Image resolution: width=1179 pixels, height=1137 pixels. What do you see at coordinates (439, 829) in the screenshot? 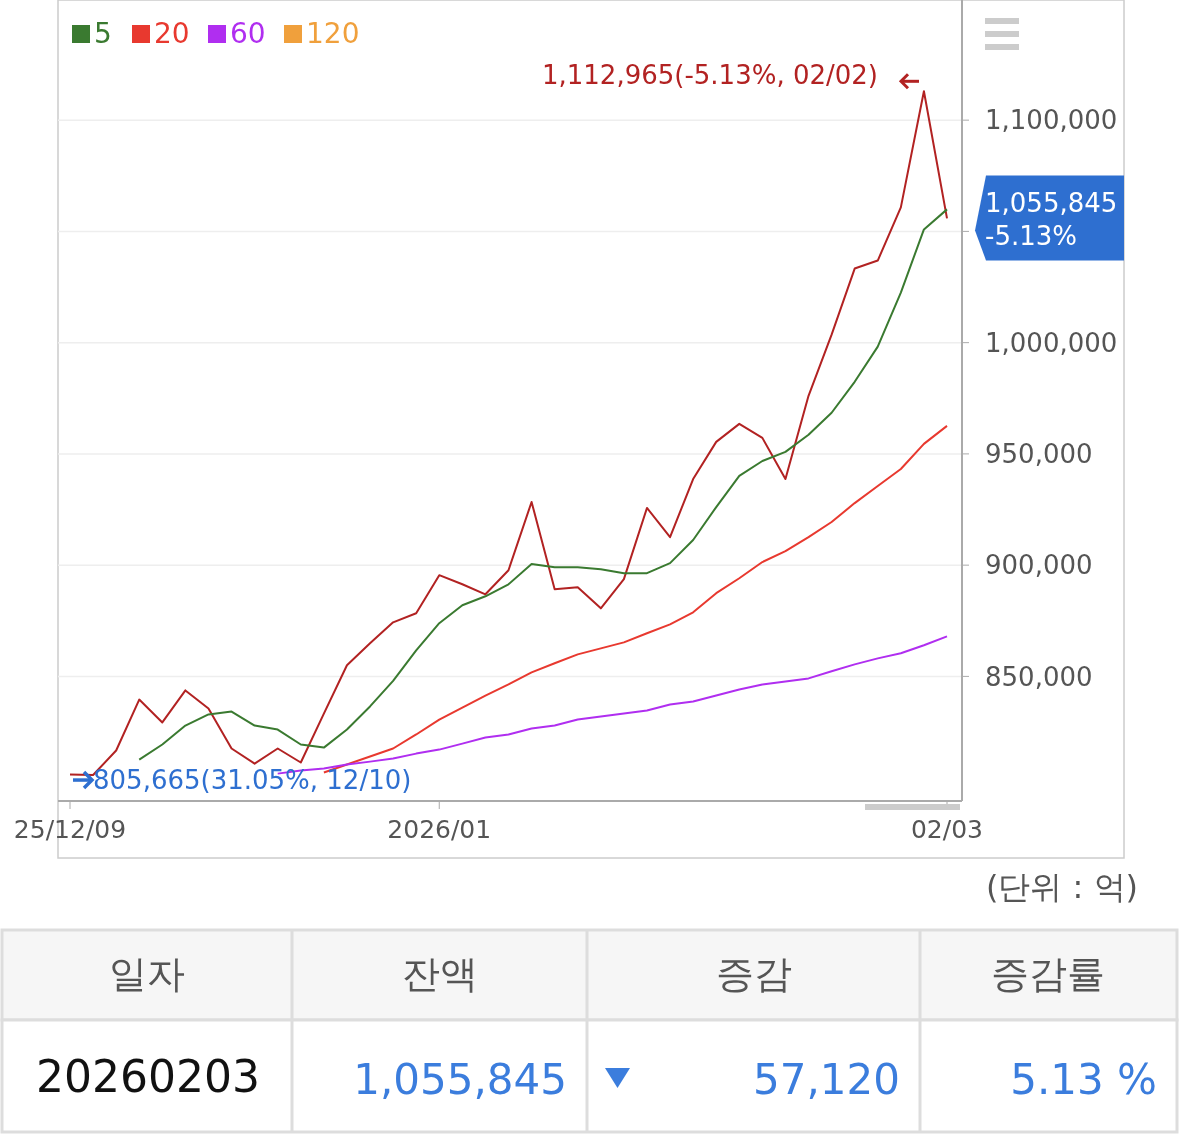
I see `x-tick-label: 2026/01` at bounding box center [439, 829].